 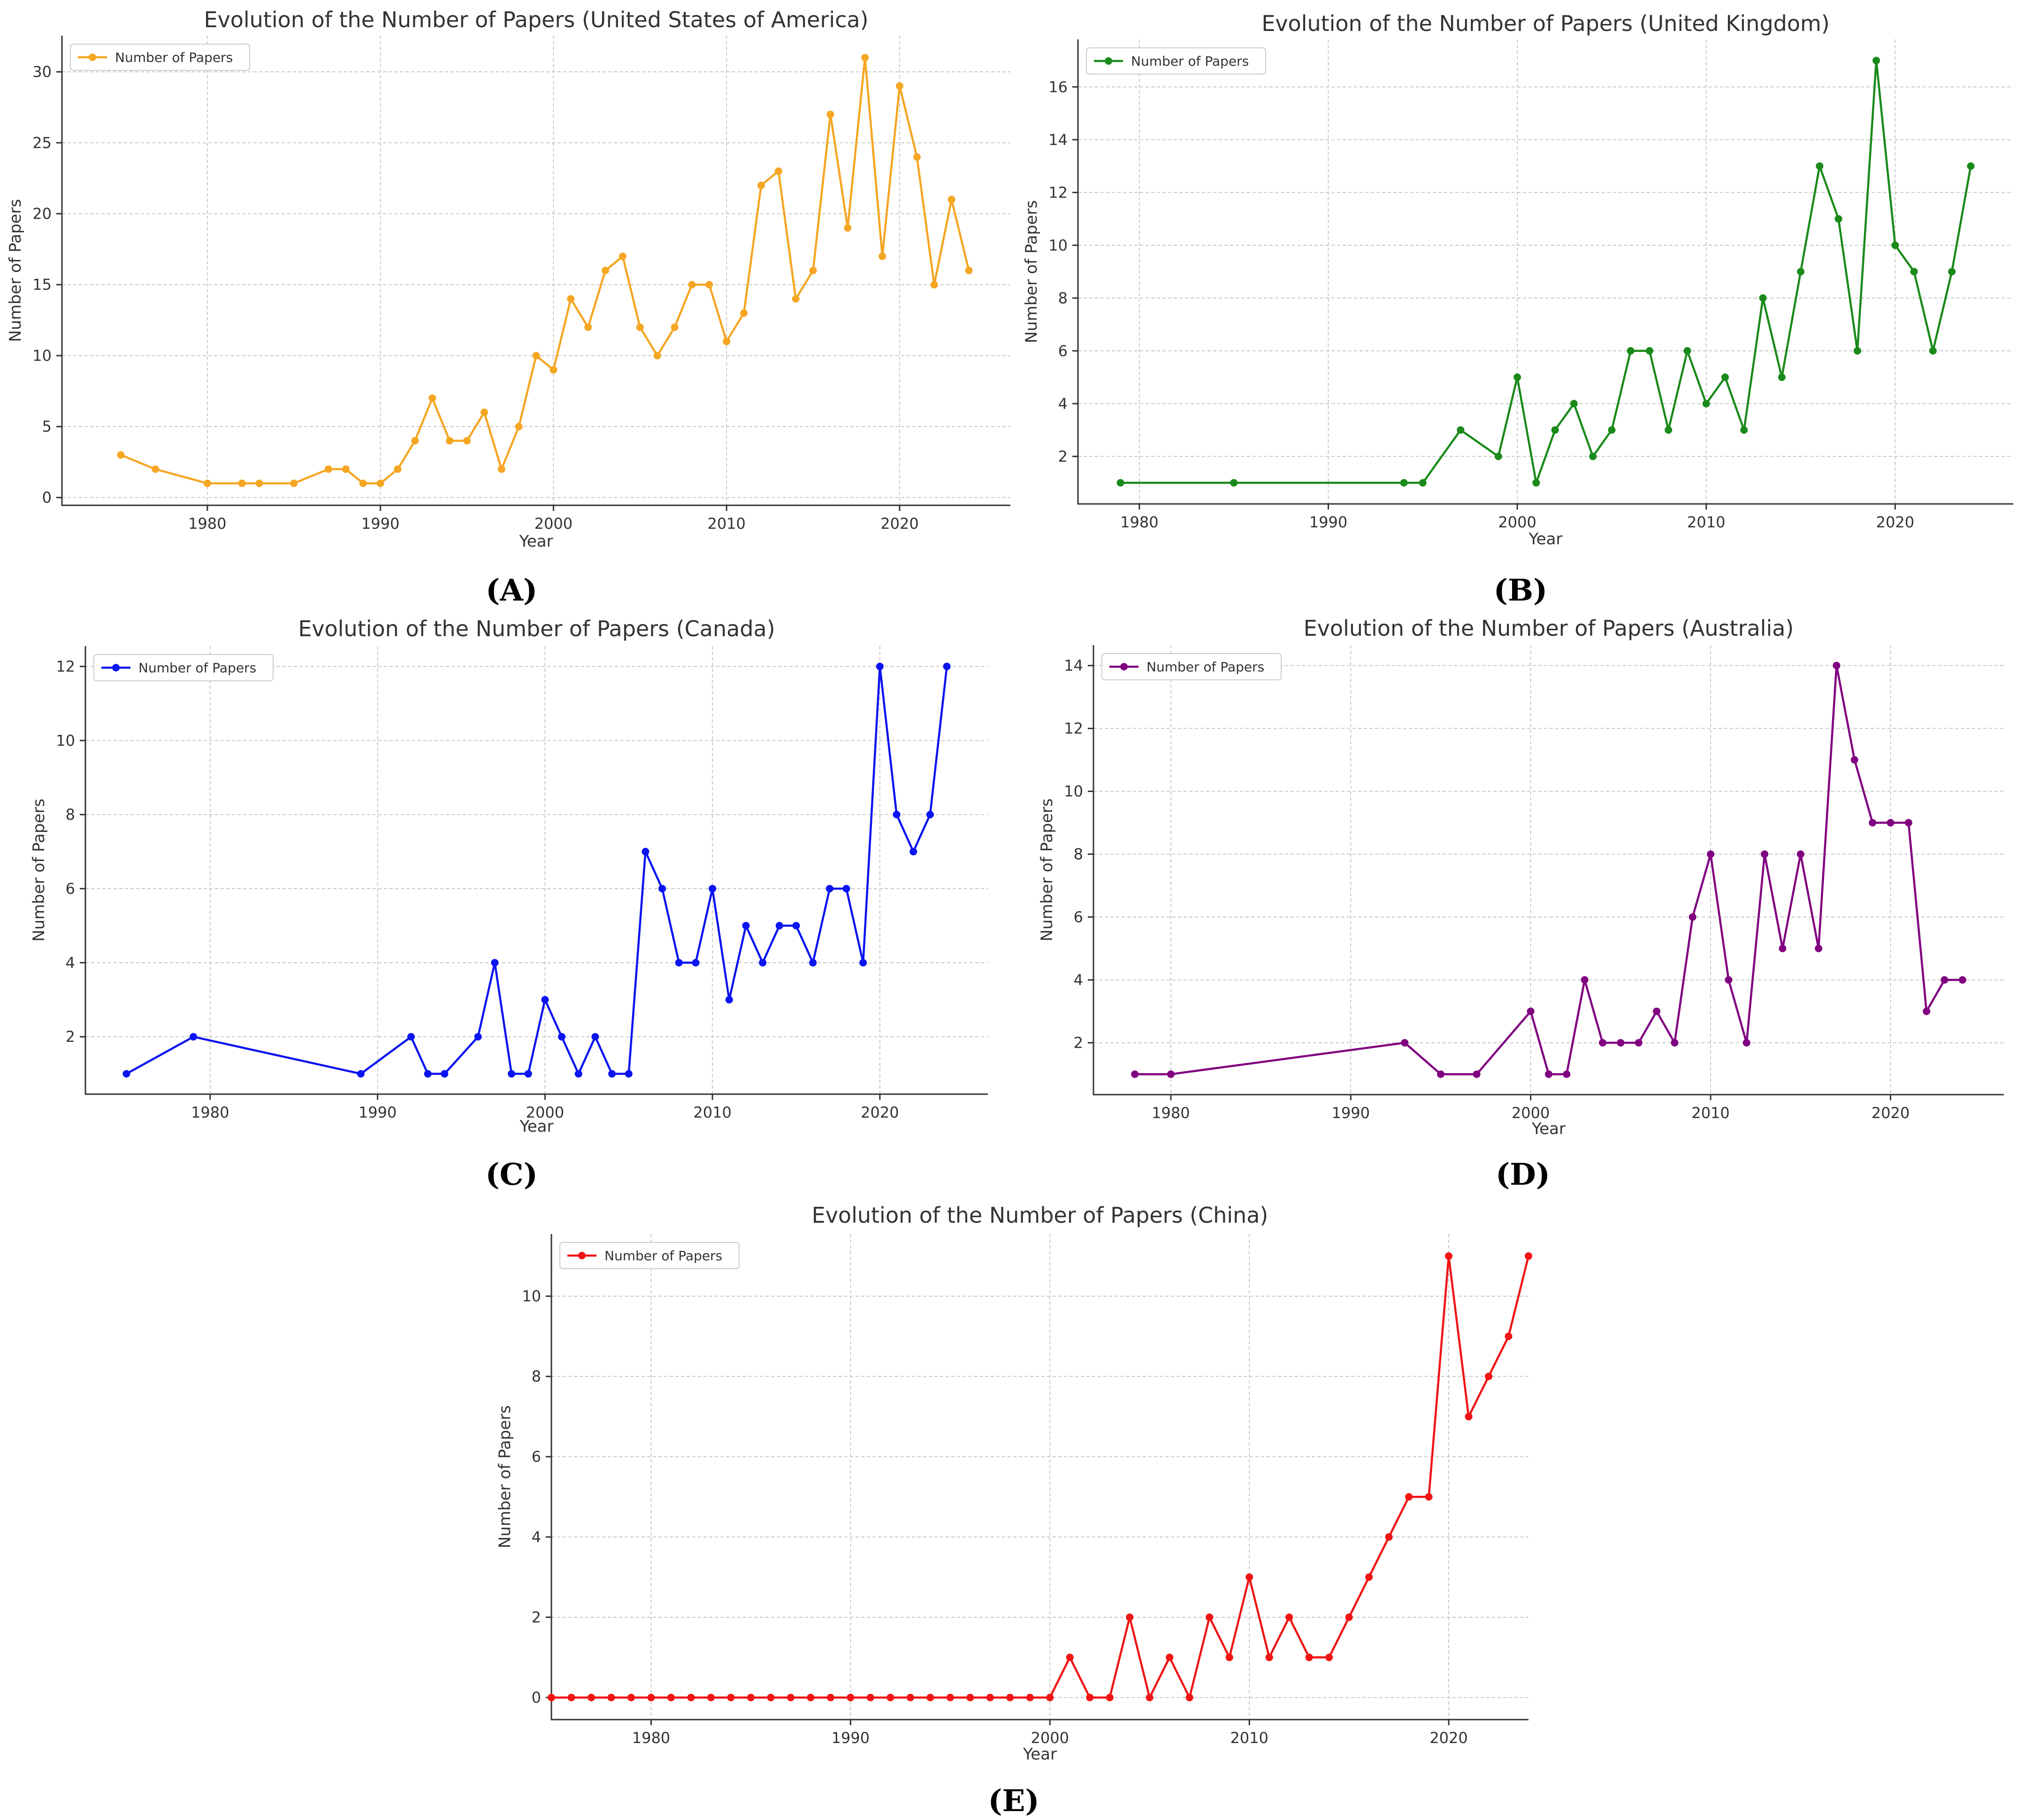 What do you see at coordinates (1523, 1174) in the screenshot?
I see `panel-label: (D)` at bounding box center [1523, 1174].